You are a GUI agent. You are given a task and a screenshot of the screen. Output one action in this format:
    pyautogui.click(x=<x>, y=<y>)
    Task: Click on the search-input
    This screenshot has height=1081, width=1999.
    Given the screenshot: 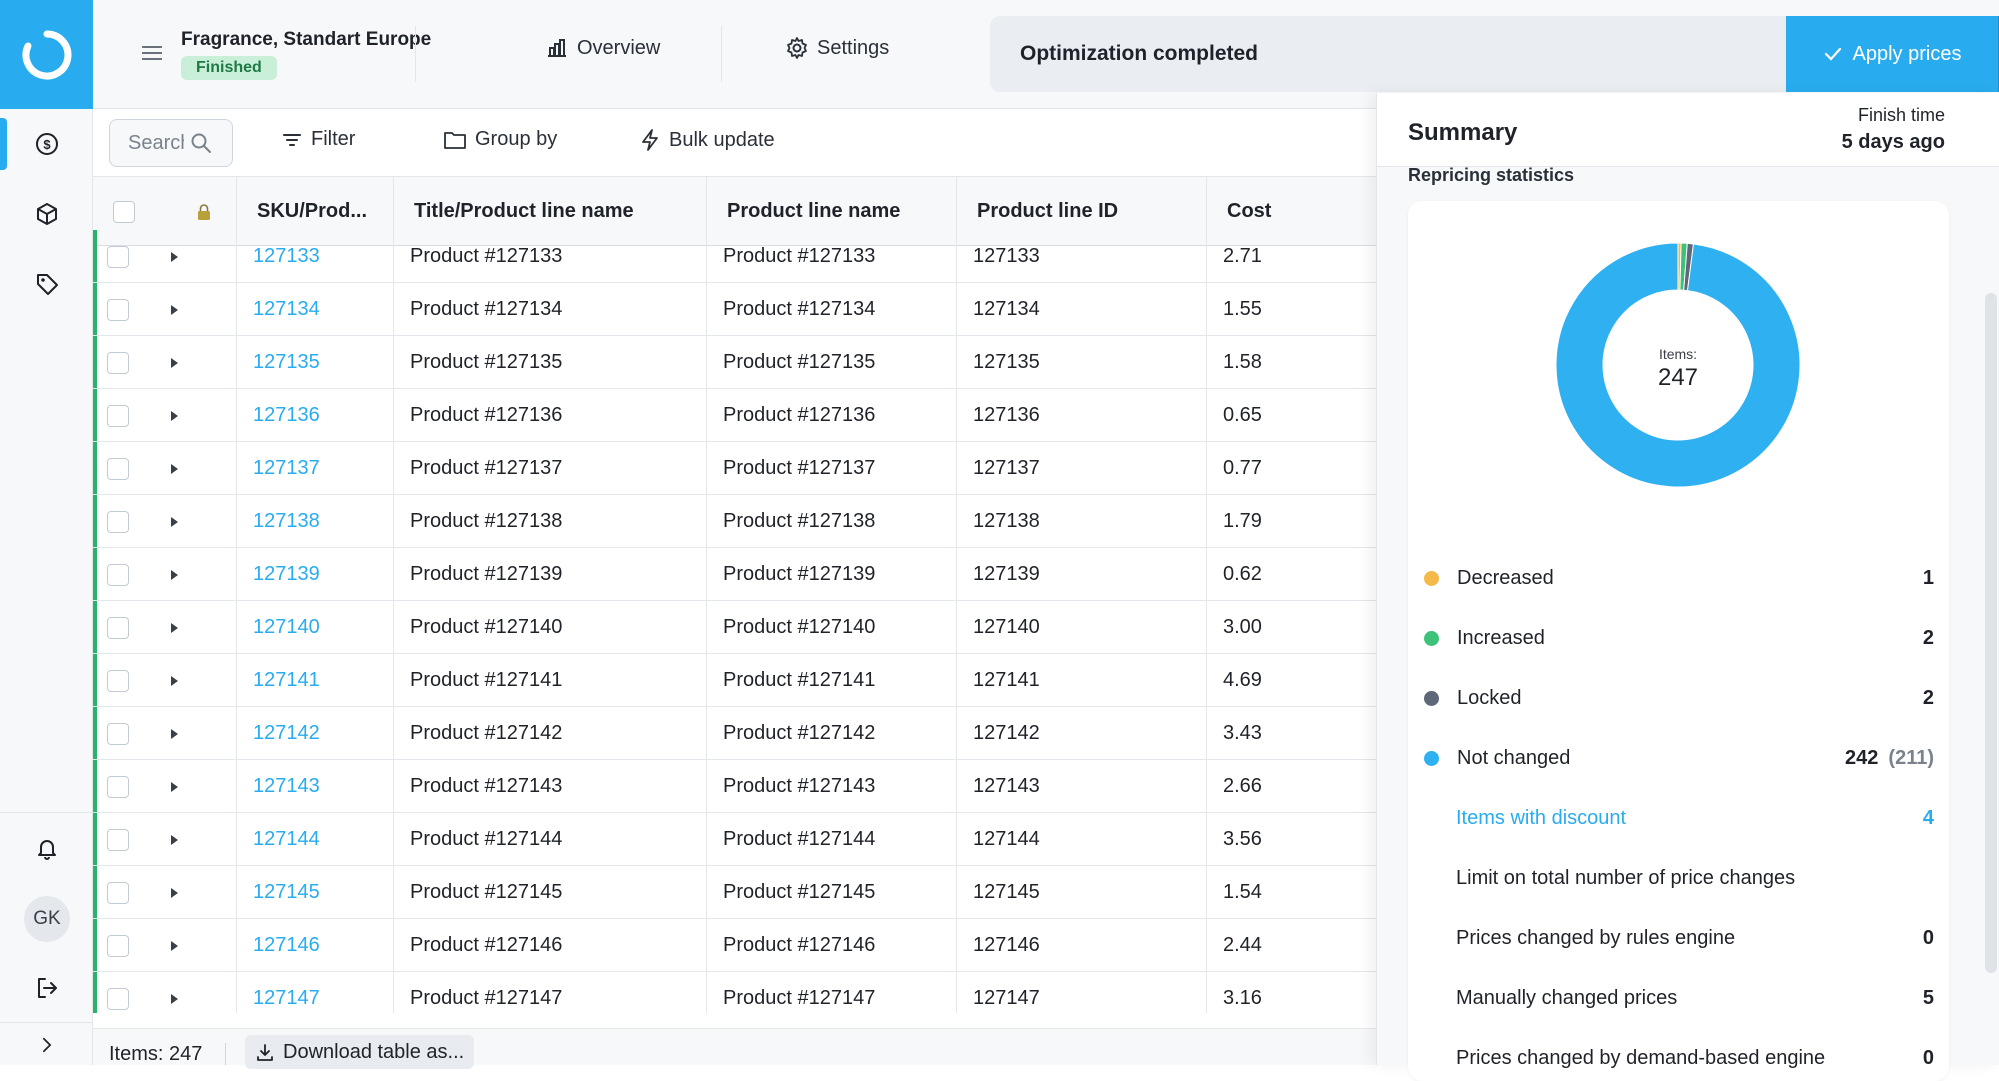 What is the action you would take?
    pyautogui.click(x=156, y=143)
    